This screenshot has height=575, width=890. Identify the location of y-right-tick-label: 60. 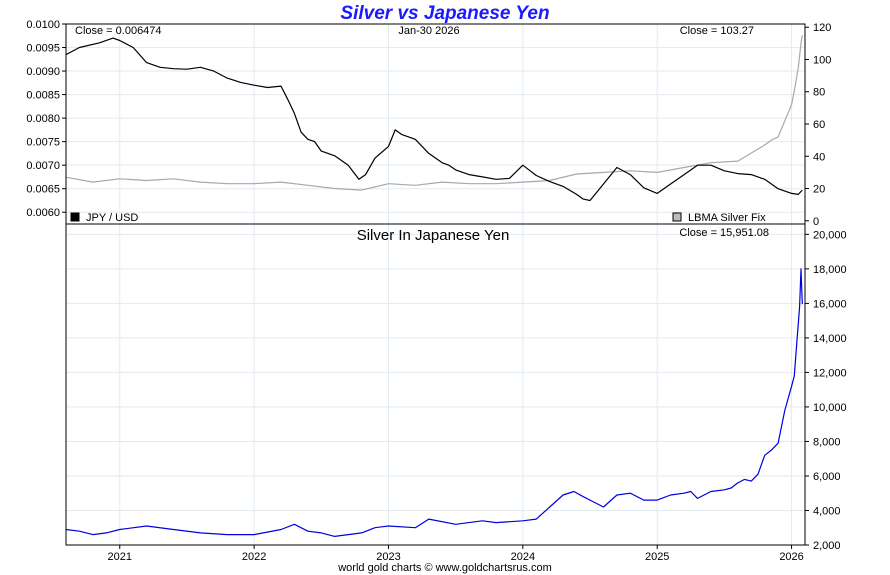
(819, 125).